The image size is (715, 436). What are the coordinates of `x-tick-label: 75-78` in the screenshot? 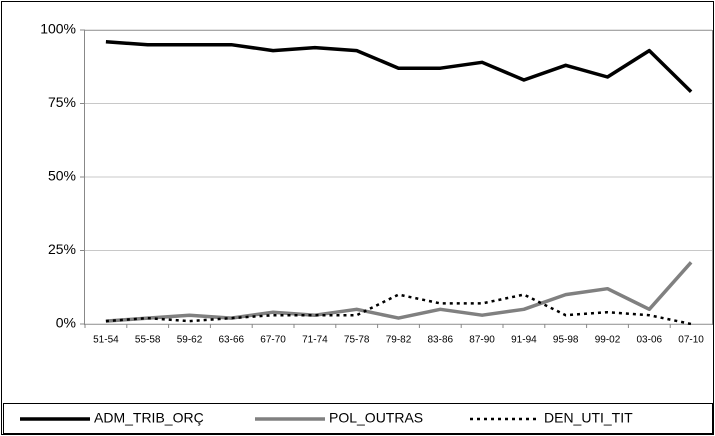 It's located at (357, 340).